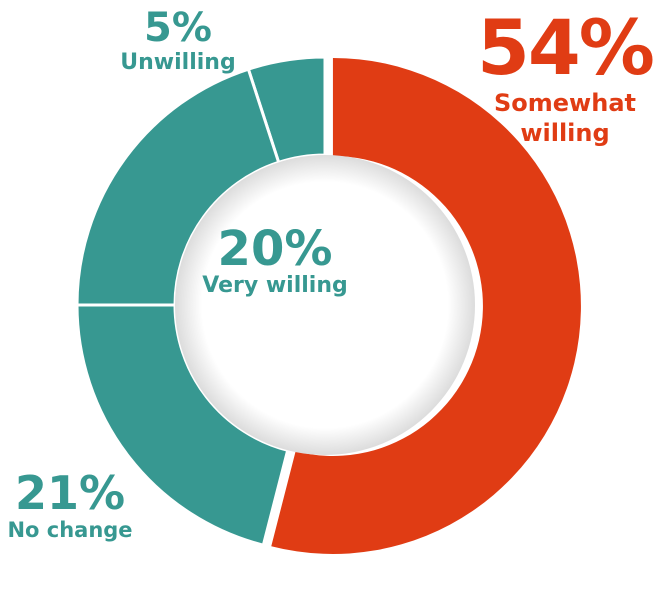 The height and width of the screenshot is (600, 669). Describe the element at coordinates (565, 118) in the screenshot. I see `slice-name: Somewhat willing` at that location.